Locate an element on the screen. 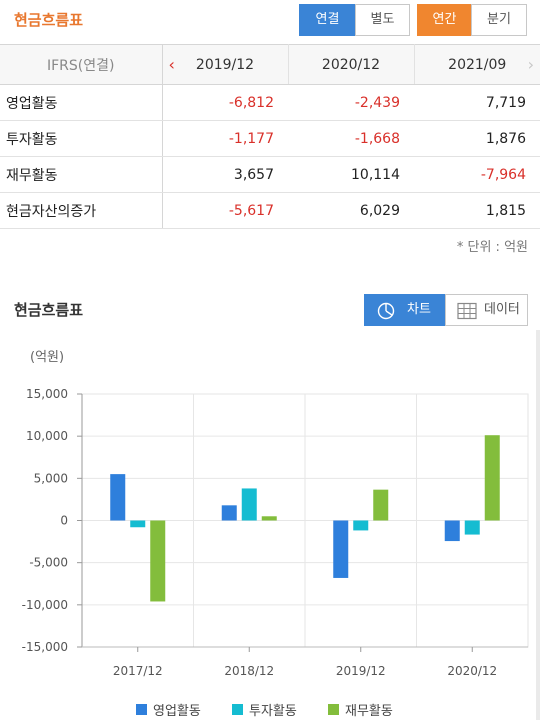 This screenshot has height=727, width=540. row-label: 재무활동 is located at coordinates (81, 174).